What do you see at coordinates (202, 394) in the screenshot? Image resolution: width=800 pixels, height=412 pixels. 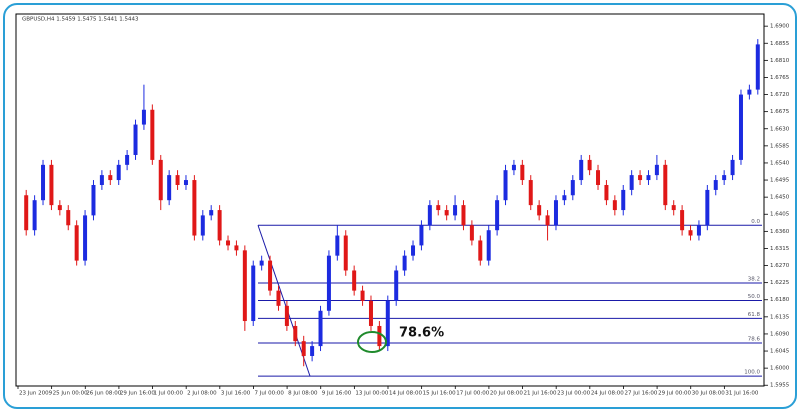 I see `x-tick-label: 2 Jul 08:00` at bounding box center [202, 394].